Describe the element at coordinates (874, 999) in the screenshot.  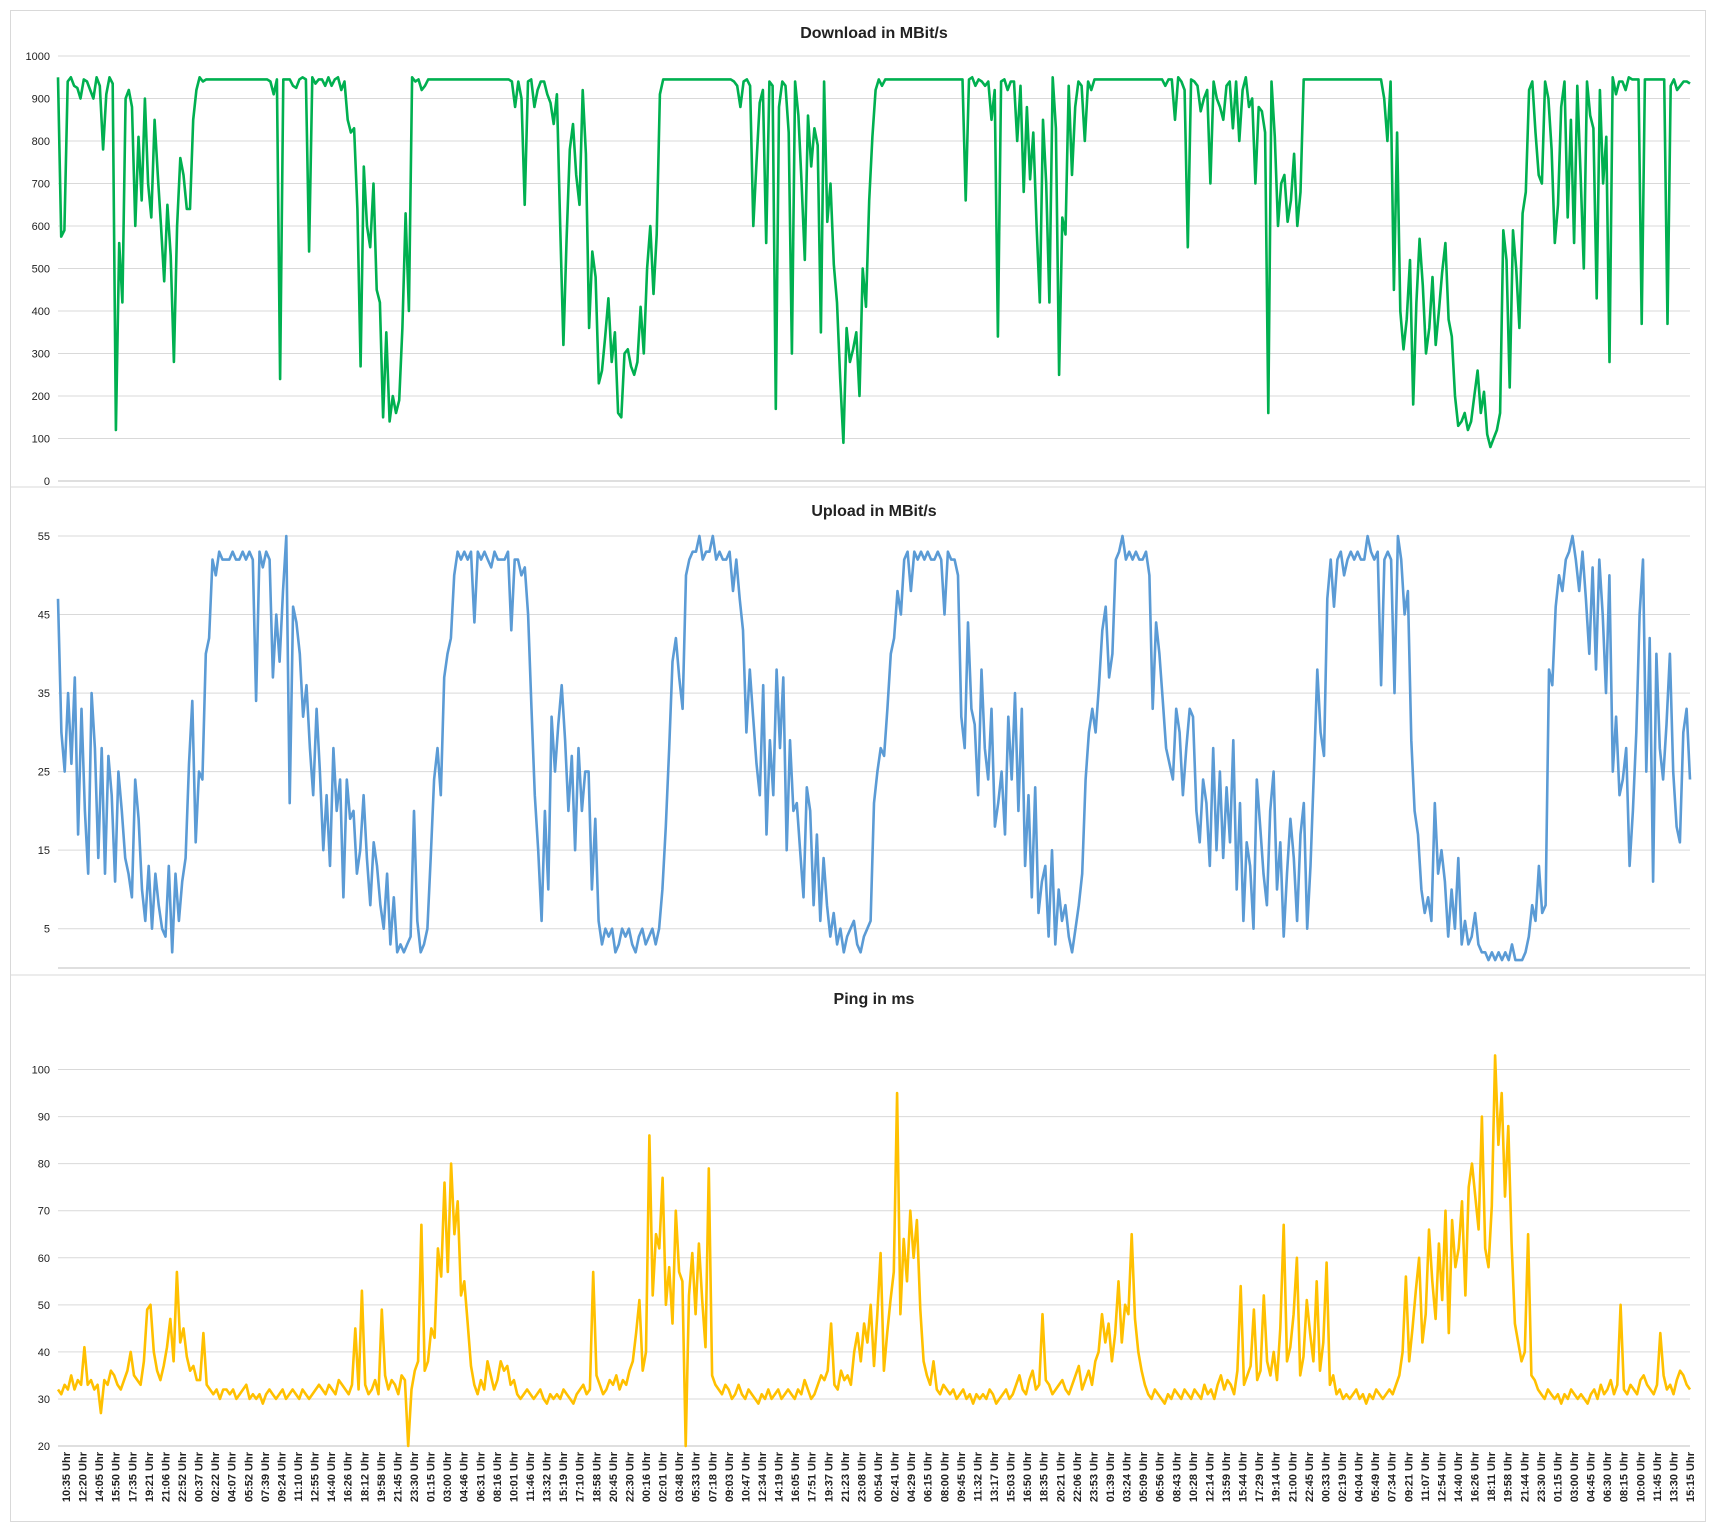
I see `chart-title: Ping in ms` at that location.